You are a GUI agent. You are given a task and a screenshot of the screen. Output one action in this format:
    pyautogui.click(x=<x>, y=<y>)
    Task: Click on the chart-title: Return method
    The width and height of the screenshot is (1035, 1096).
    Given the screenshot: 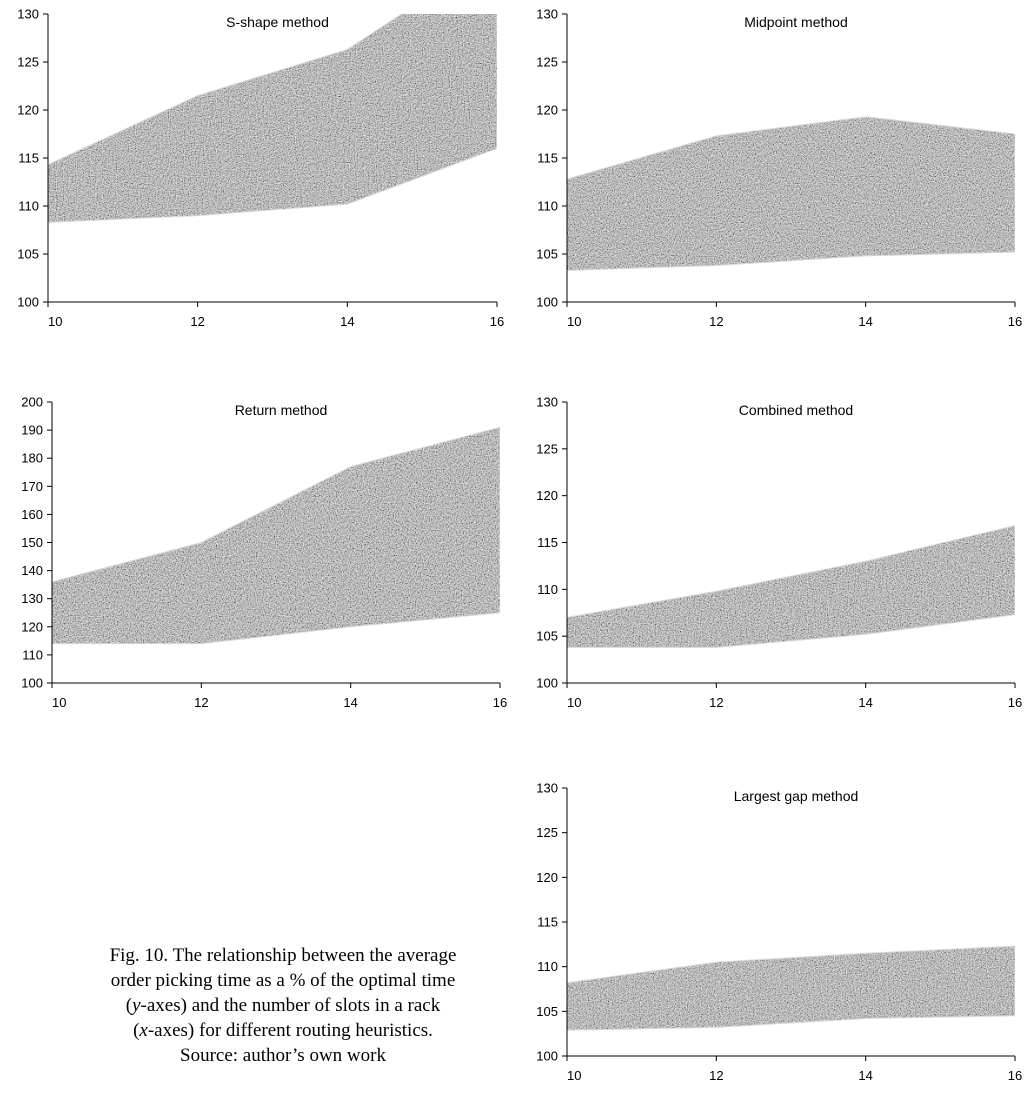 What is the action you would take?
    pyautogui.click(x=281, y=410)
    